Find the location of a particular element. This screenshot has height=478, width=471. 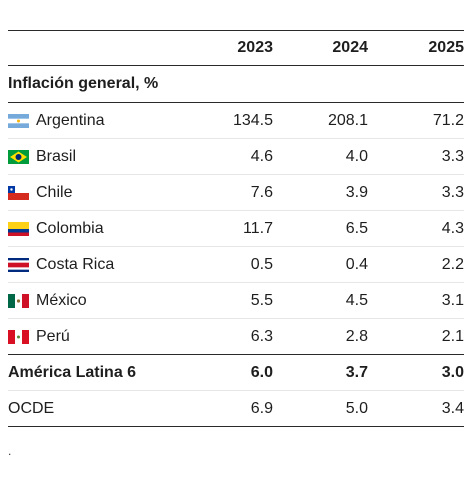

country-label: Argentina is located at coordinates (70, 120).